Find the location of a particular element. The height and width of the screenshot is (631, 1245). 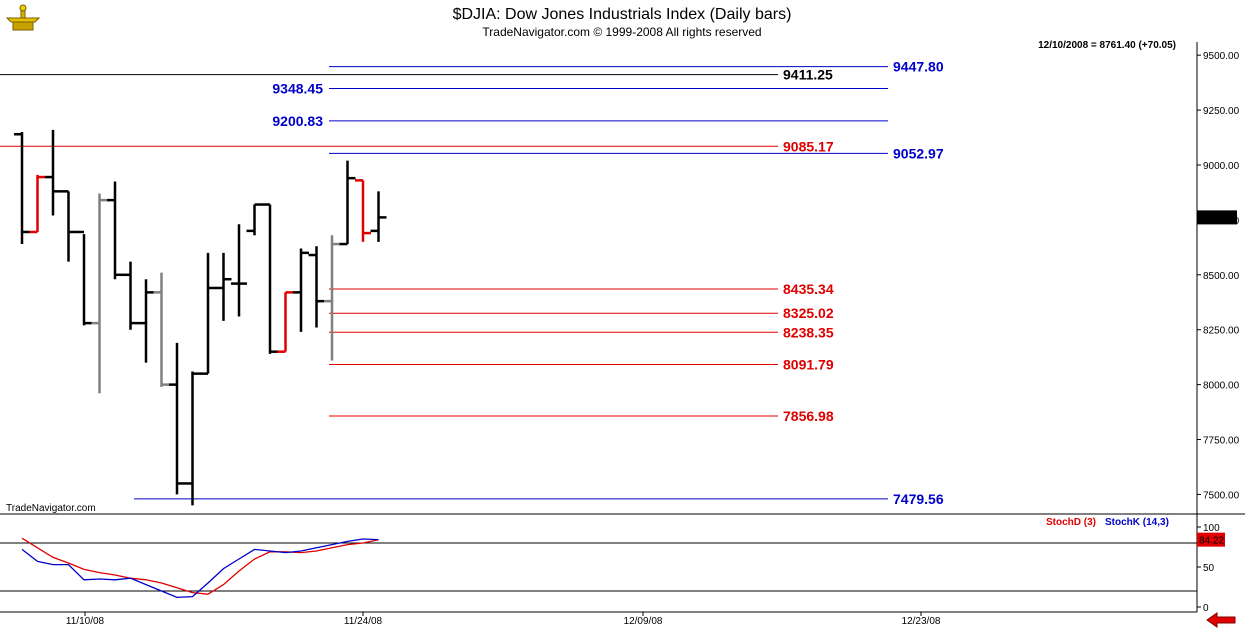

logo is located at coordinates (23, 17).